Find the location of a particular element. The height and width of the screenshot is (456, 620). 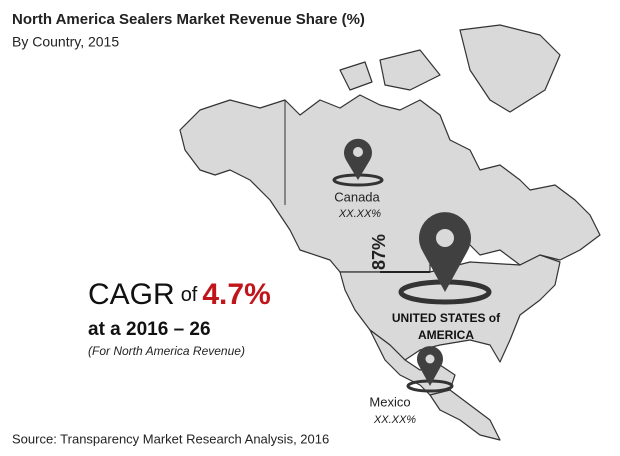

central-america is located at coordinates (465, 415).